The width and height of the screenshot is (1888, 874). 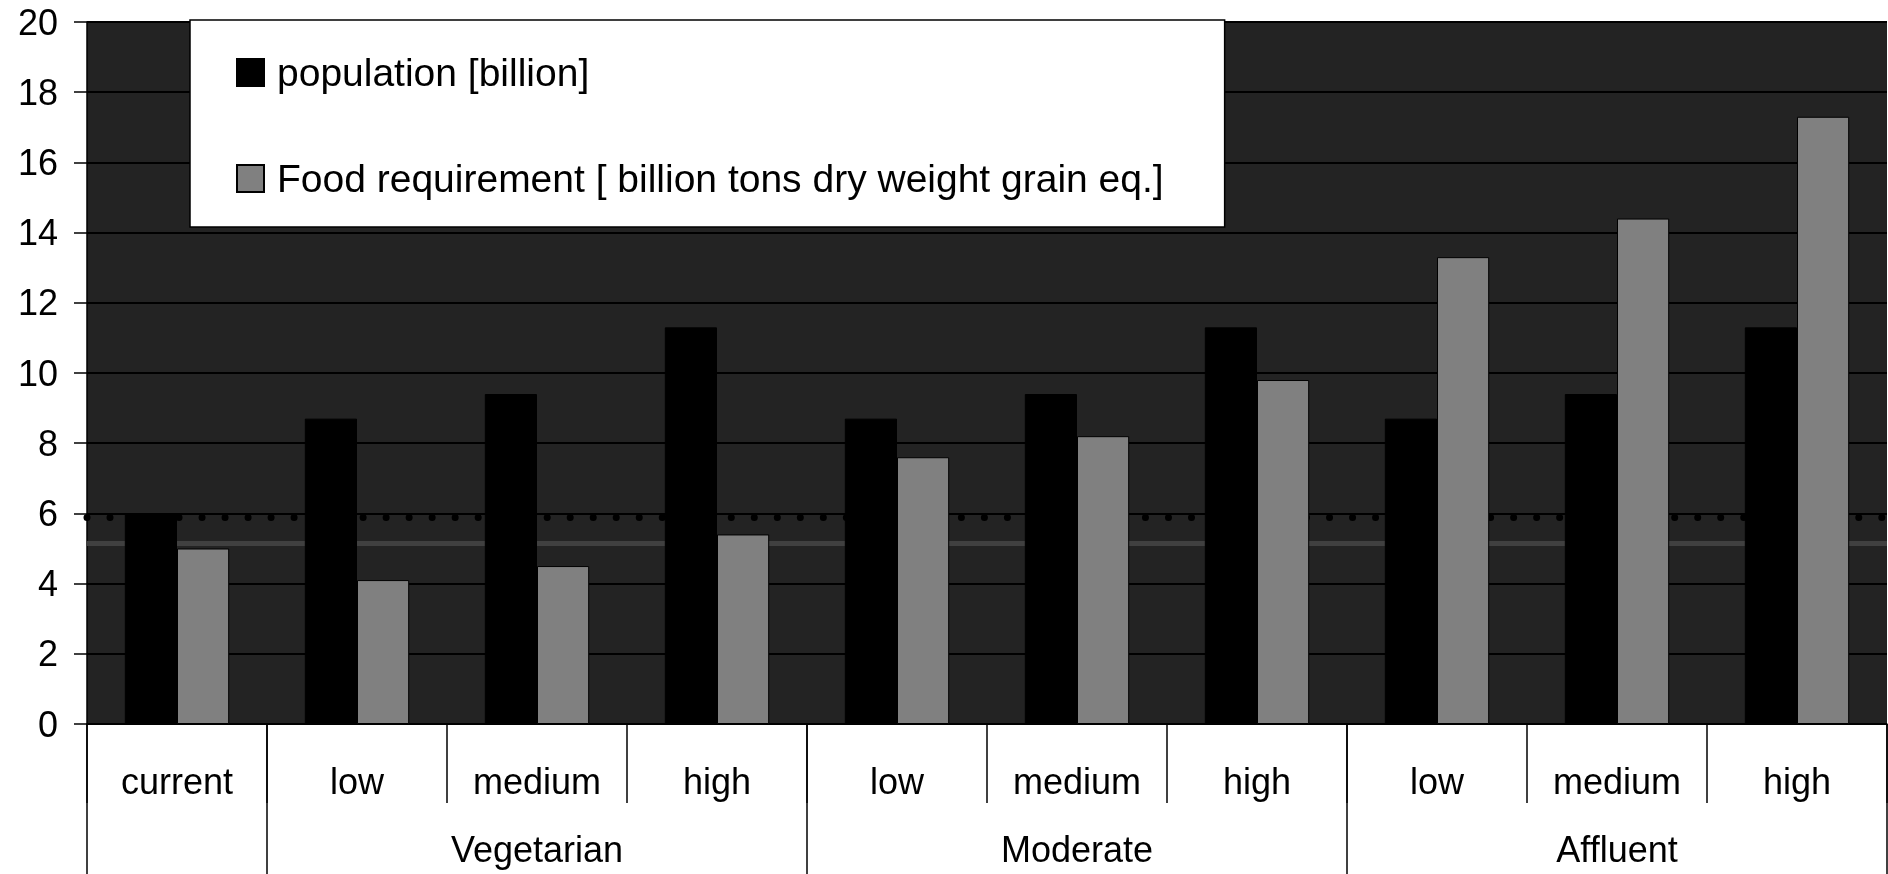 I want to click on y-tick-label: 12, so click(x=37, y=303).